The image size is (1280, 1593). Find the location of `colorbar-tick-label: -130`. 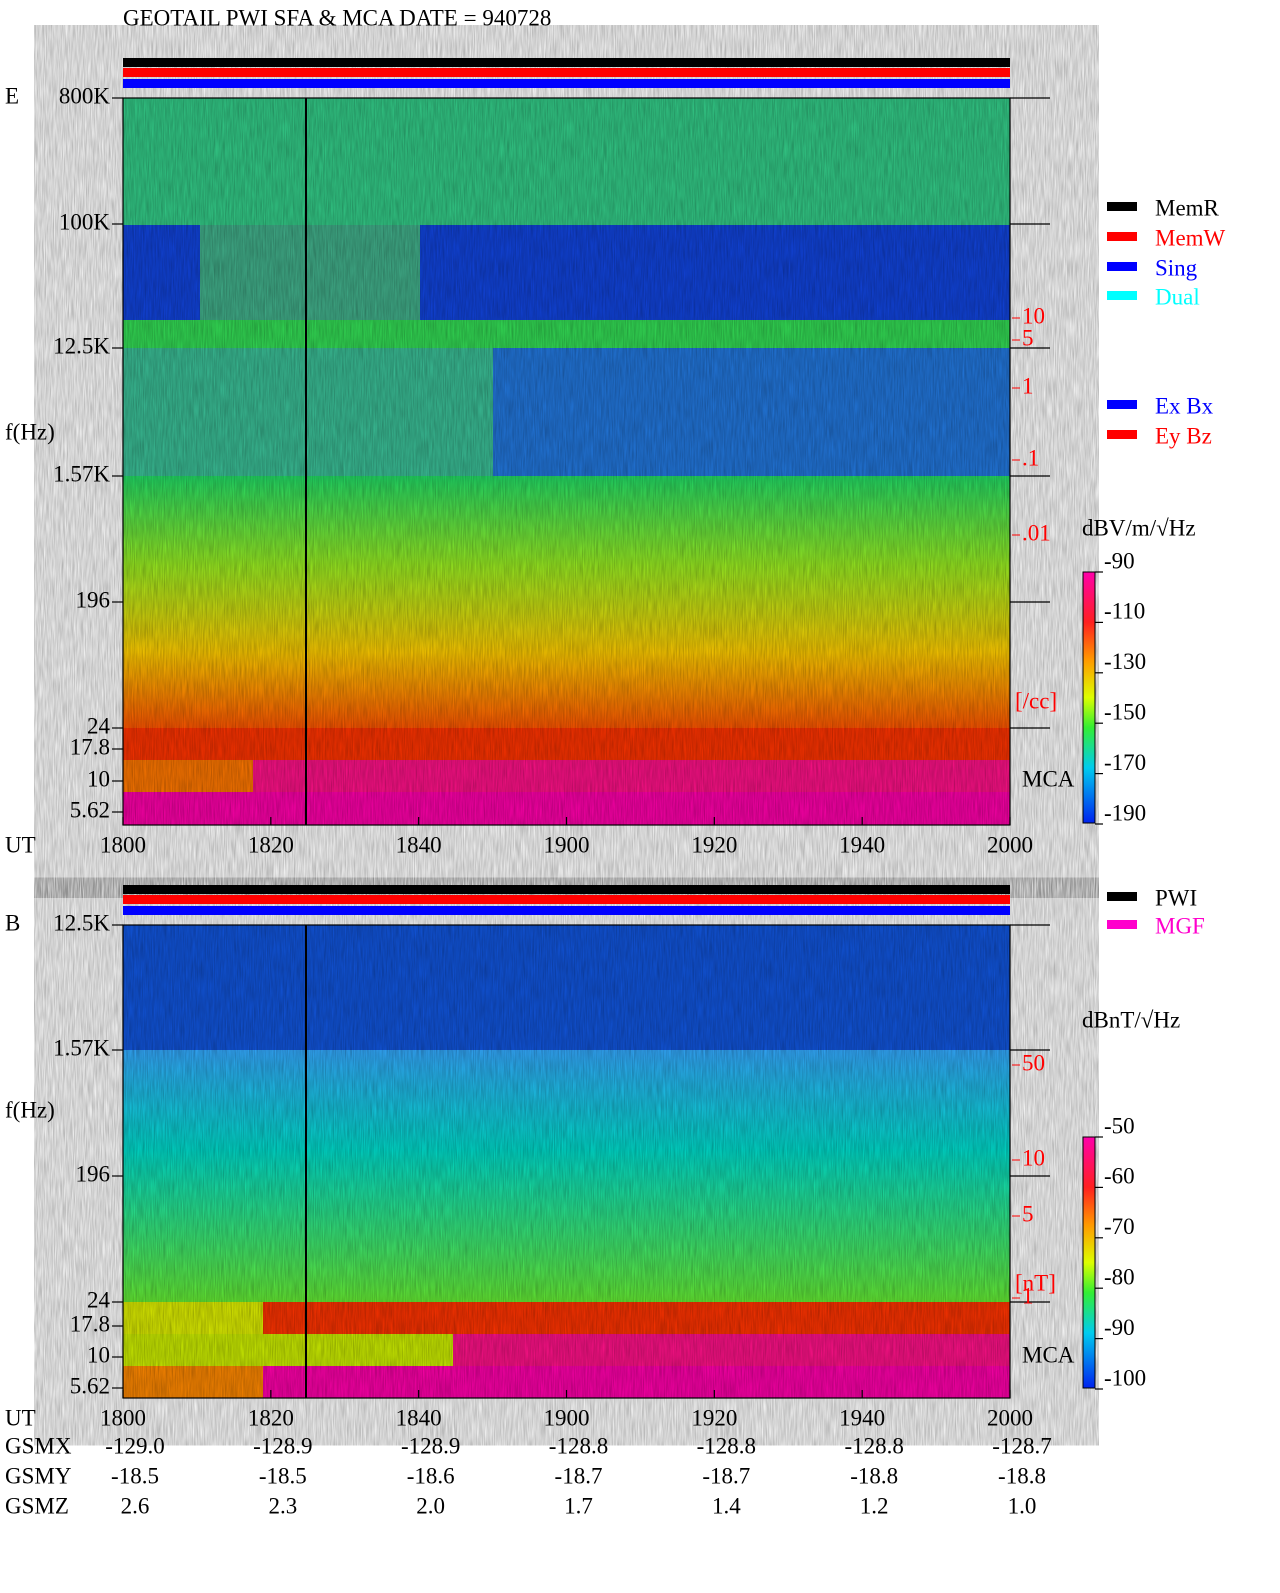

colorbar-tick-label: -130 is located at coordinates (1125, 661).